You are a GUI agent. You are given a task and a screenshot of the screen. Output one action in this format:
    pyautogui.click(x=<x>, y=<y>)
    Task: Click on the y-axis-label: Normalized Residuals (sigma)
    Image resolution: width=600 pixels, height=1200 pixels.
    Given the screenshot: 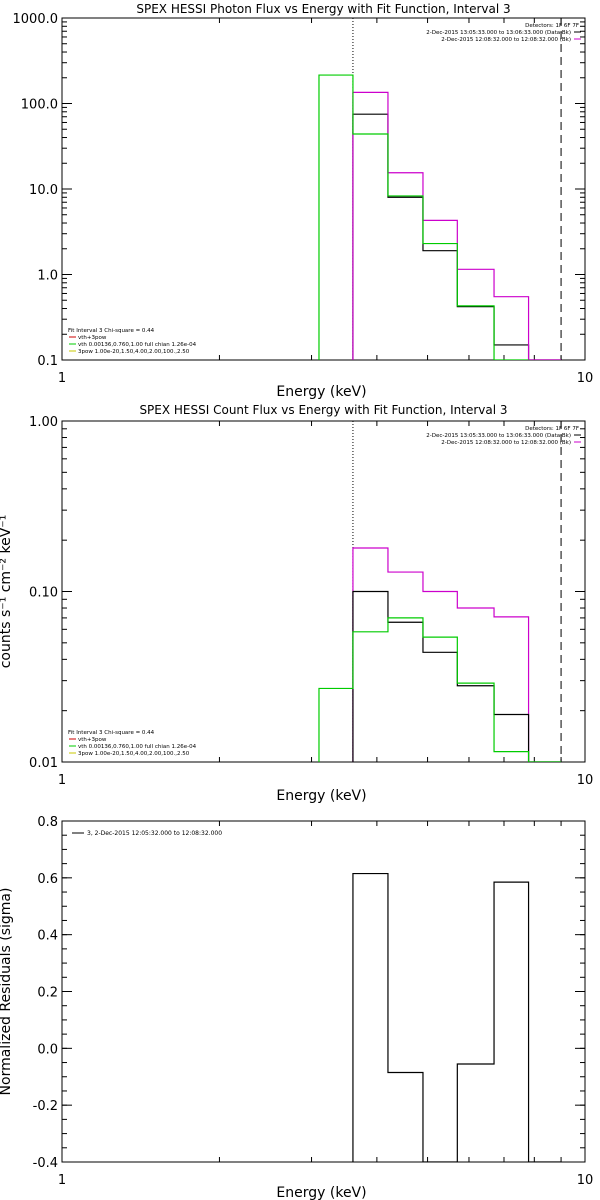 What is the action you would take?
    pyautogui.click(x=7, y=992)
    